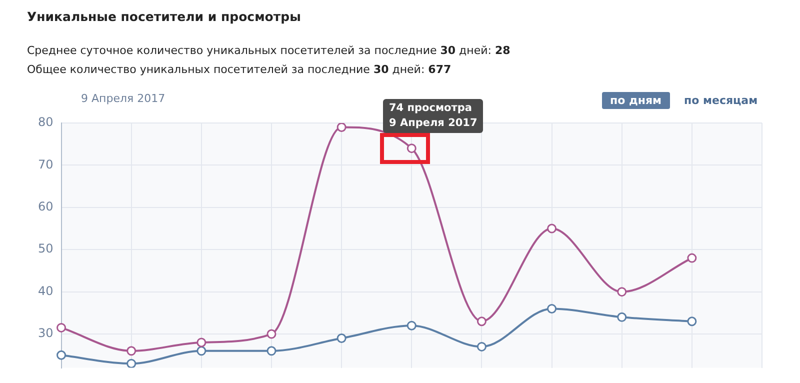 The image size is (800, 383). I want to click on y-tick-label: 30, so click(46, 333).